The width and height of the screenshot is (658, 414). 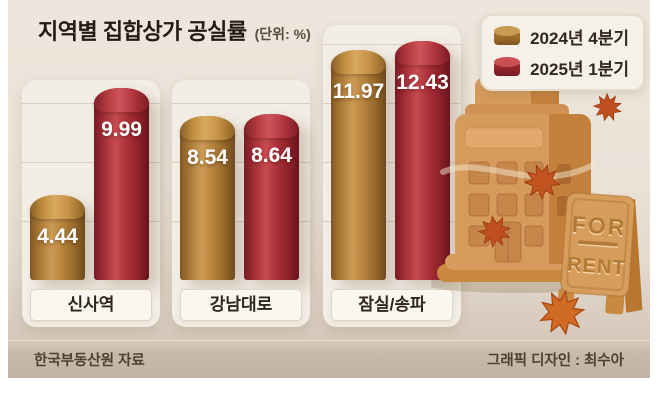 What do you see at coordinates (271, 155) in the screenshot?
I see `bar-value: 8.64` at bounding box center [271, 155].